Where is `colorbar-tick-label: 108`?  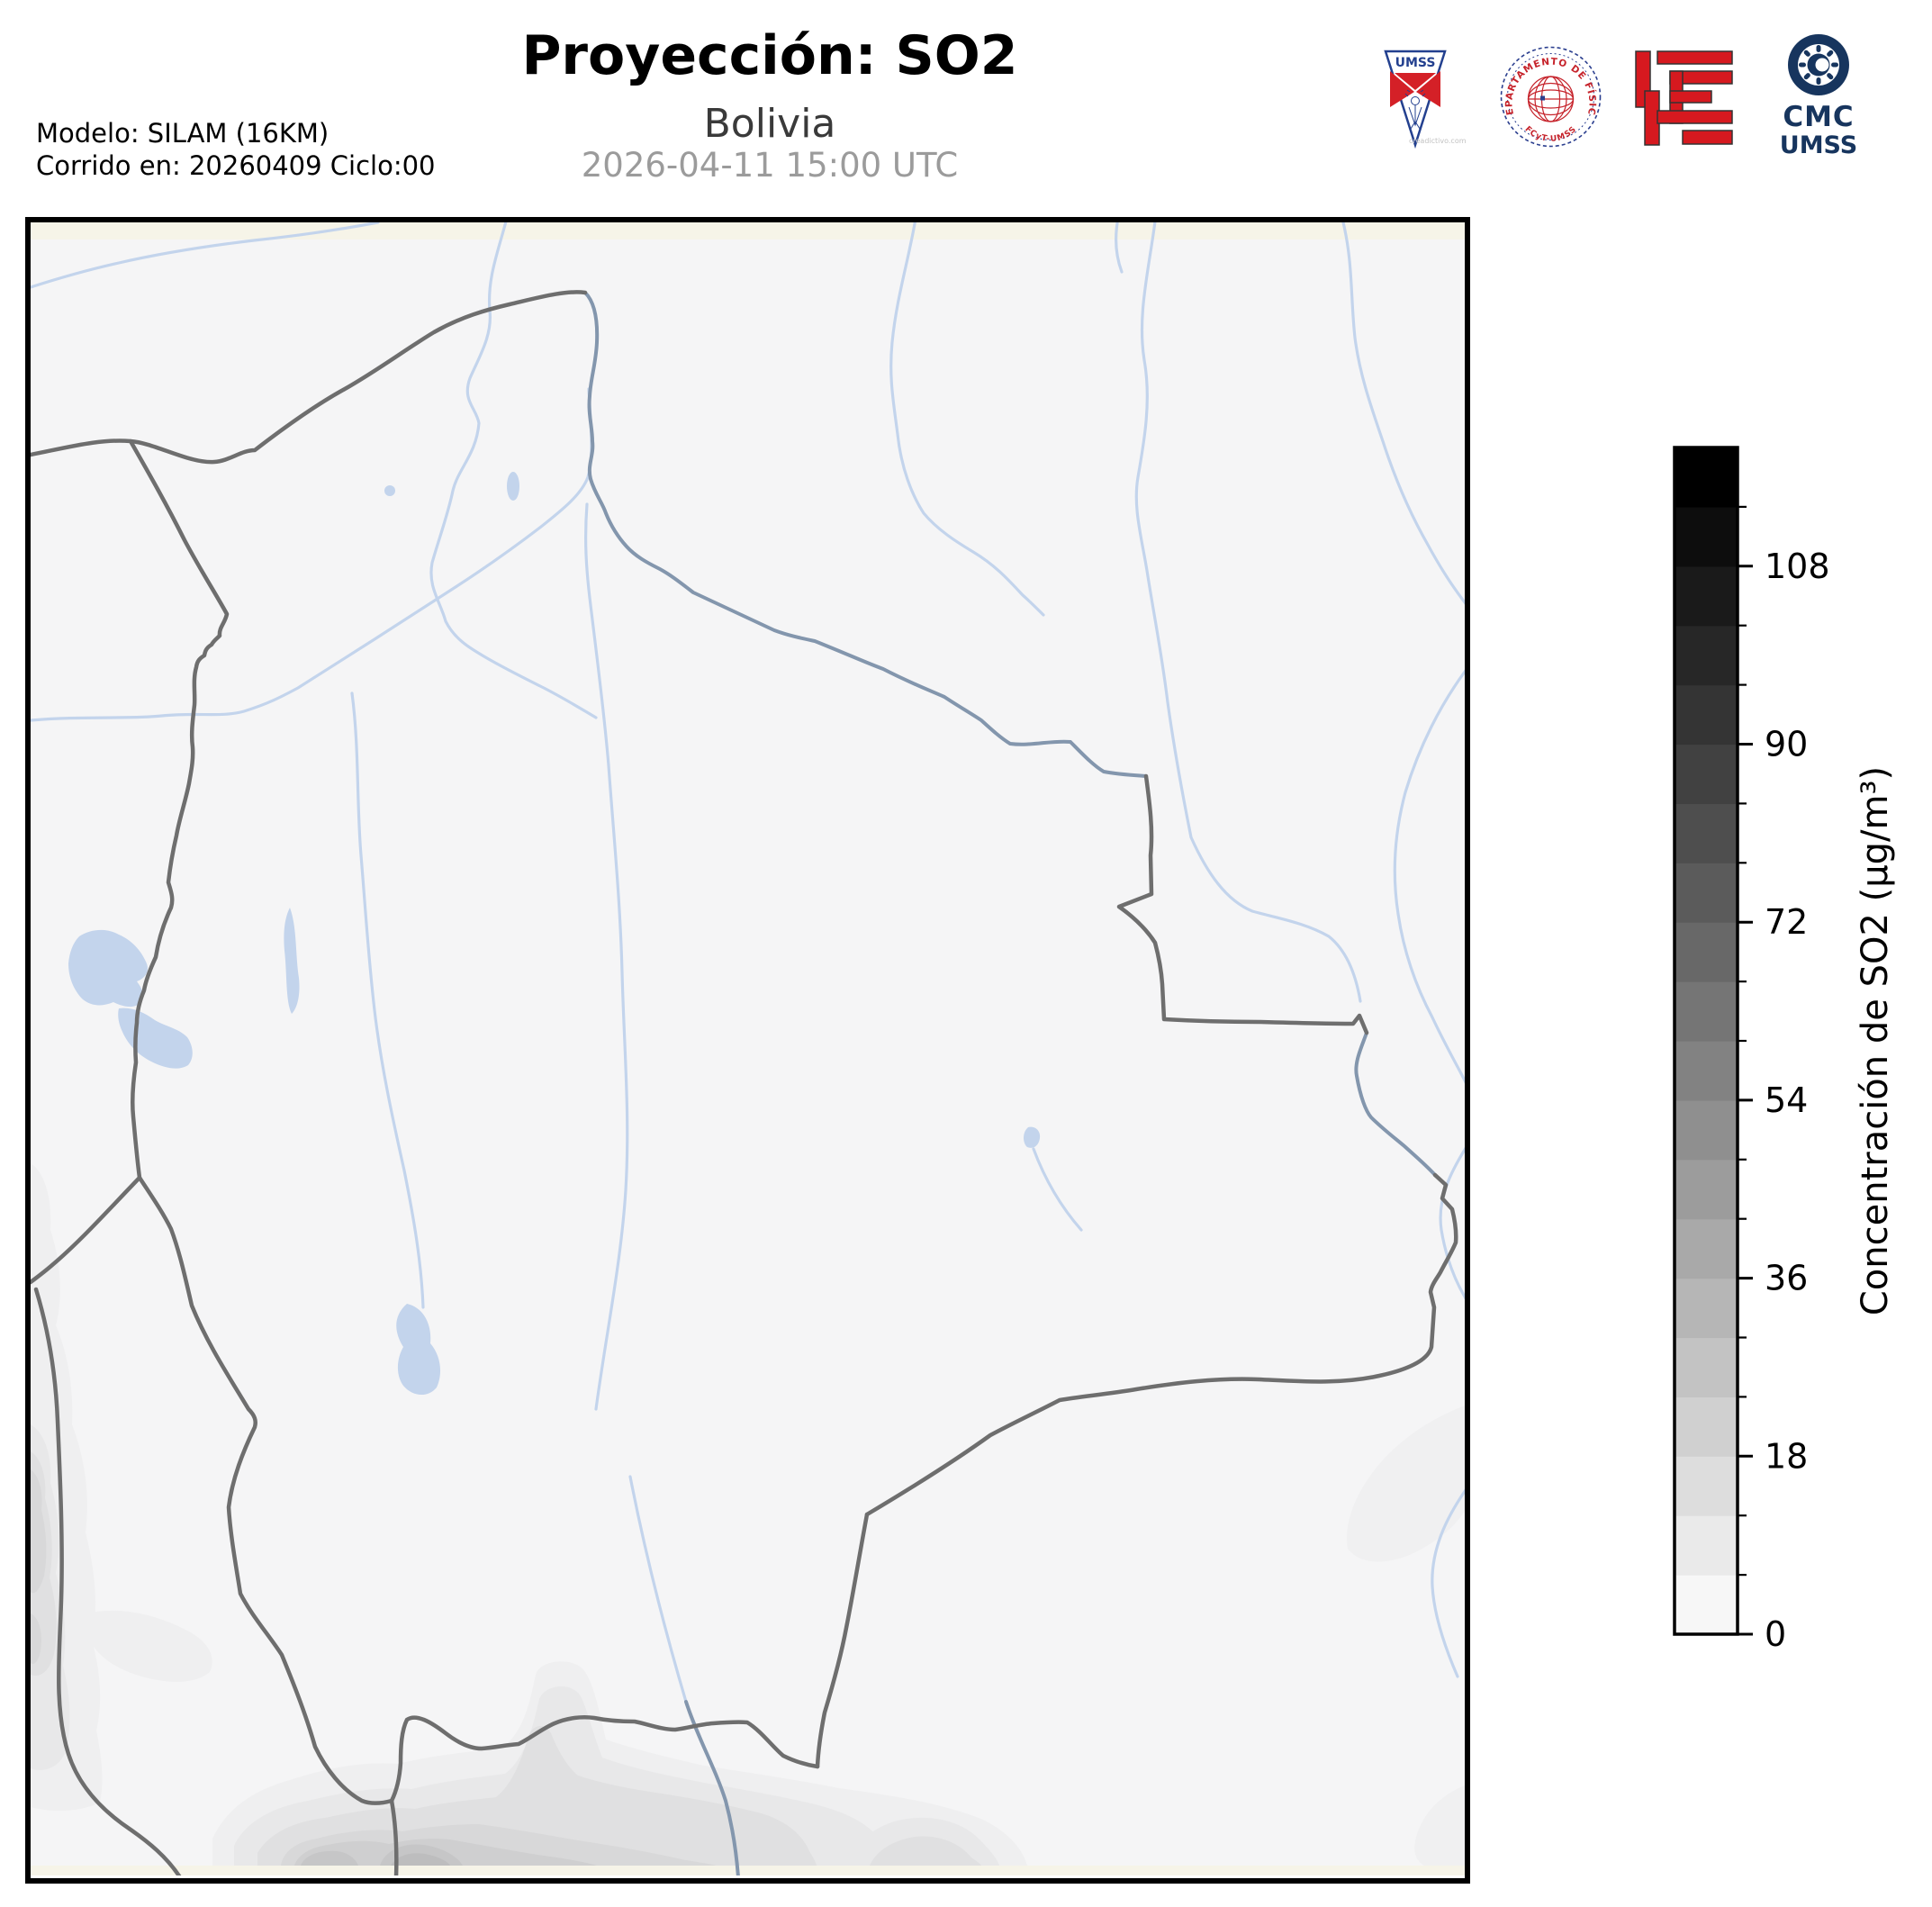
colorbar-tick-label: 108 is located at coordinates (1798, 567).